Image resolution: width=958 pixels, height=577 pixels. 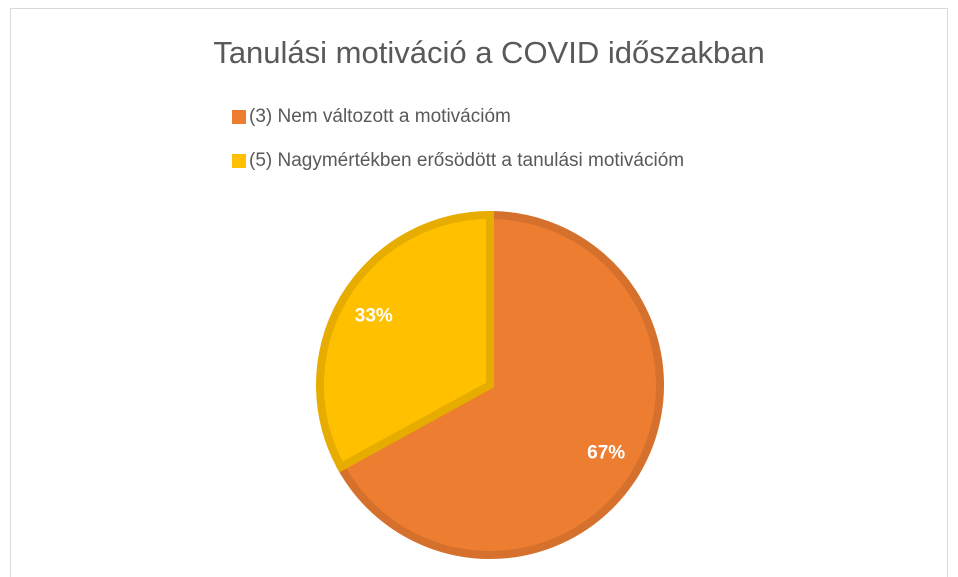 What do you see at coordinates (374, 315) in the screenshot?
I see `data-label: 33%` at bounding box center [374, 315].